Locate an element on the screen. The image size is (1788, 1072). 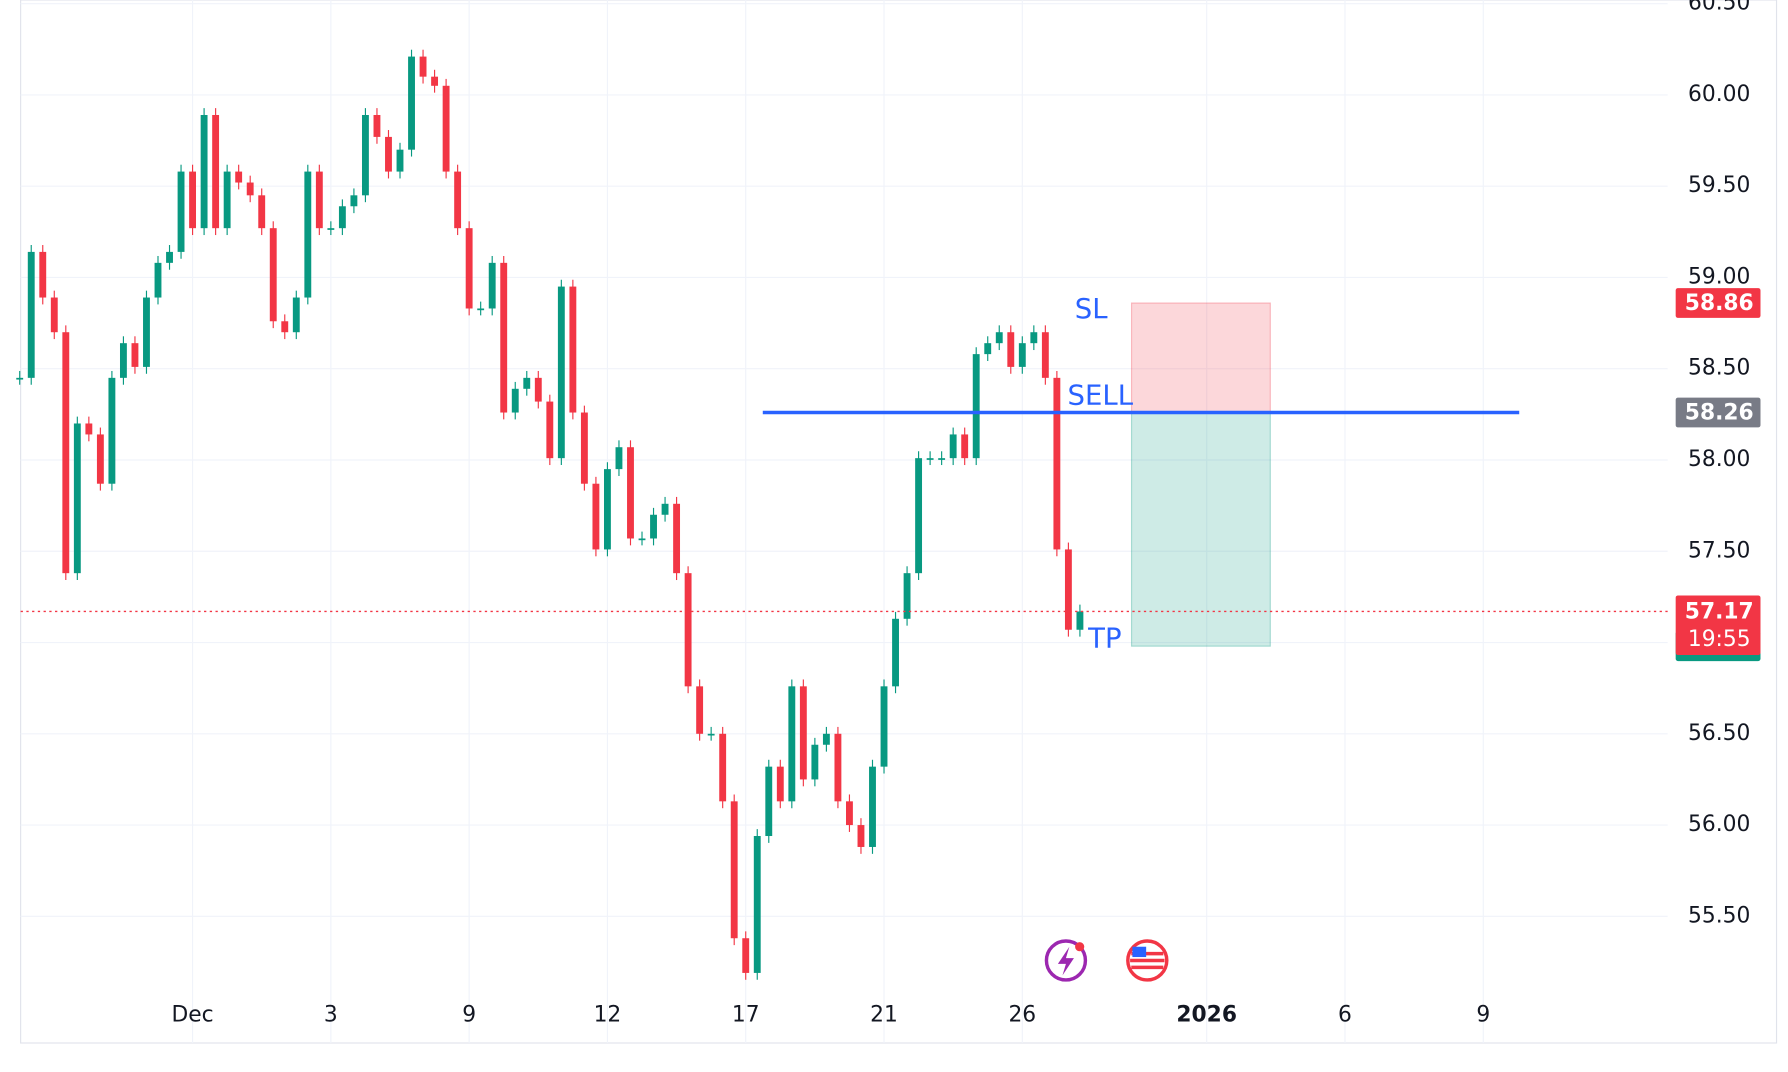
y-tick-label: 58.00 is located at coordinates (1719, 459).